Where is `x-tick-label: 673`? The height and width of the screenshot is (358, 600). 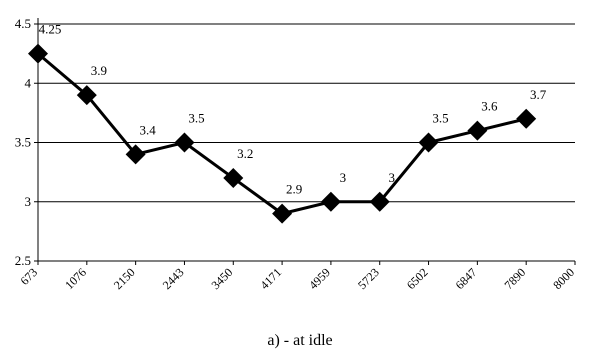
x-tick-label: 673 is located at coordinates (28, 276).